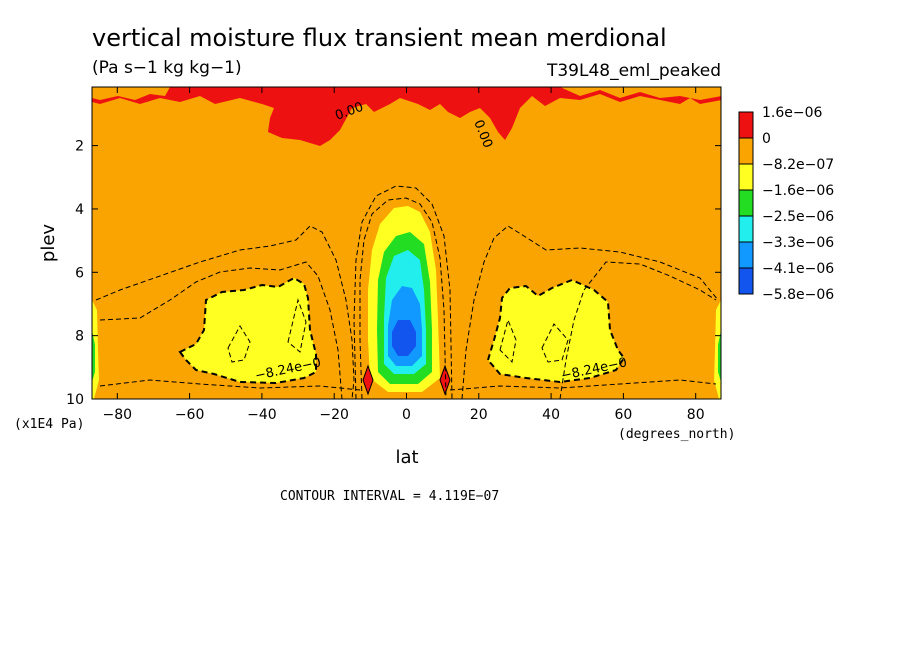 This screenshot has height=654, width=904. What do you see at coordinates (798, 243) in the screenshot?
I see `colorbar-label: −3.3e−06` at bounding box center [798, 243].